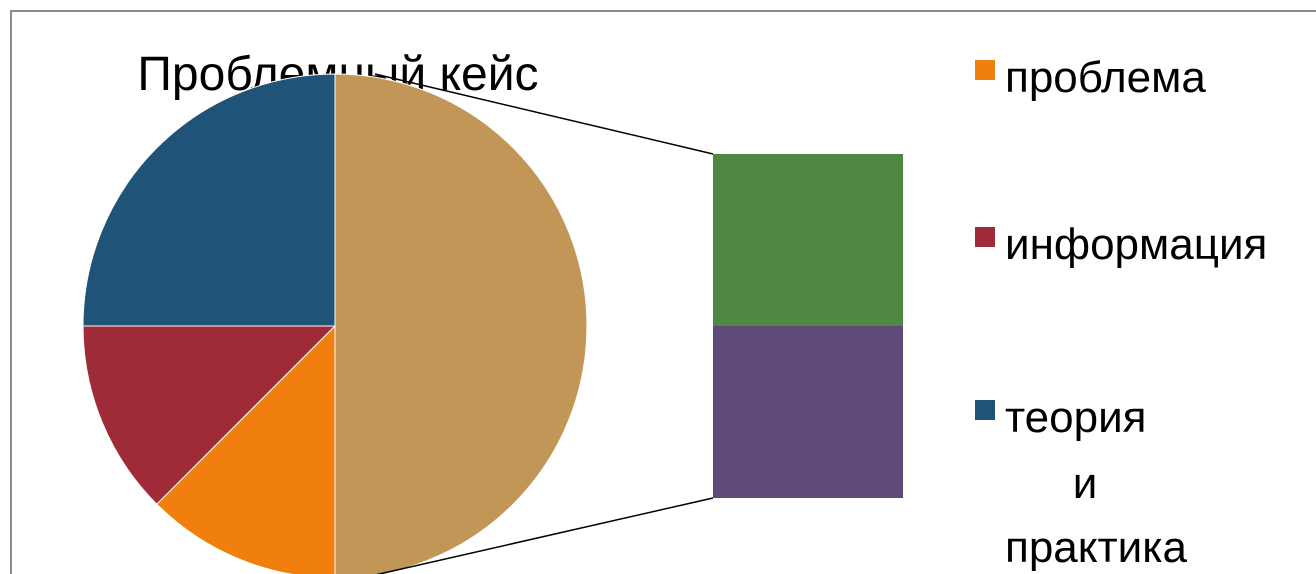 The width and height of the screenshot is (1316, 574). What do you see at coordinates (1075, 417) in the screenshot?
I see `legend-label-3-line-1: теория` at bounding box center [1075, 417].